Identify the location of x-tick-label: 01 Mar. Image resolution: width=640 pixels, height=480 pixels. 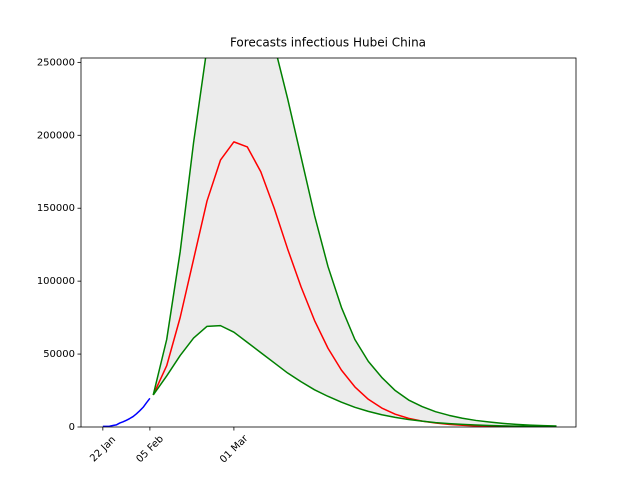
(234, 449).